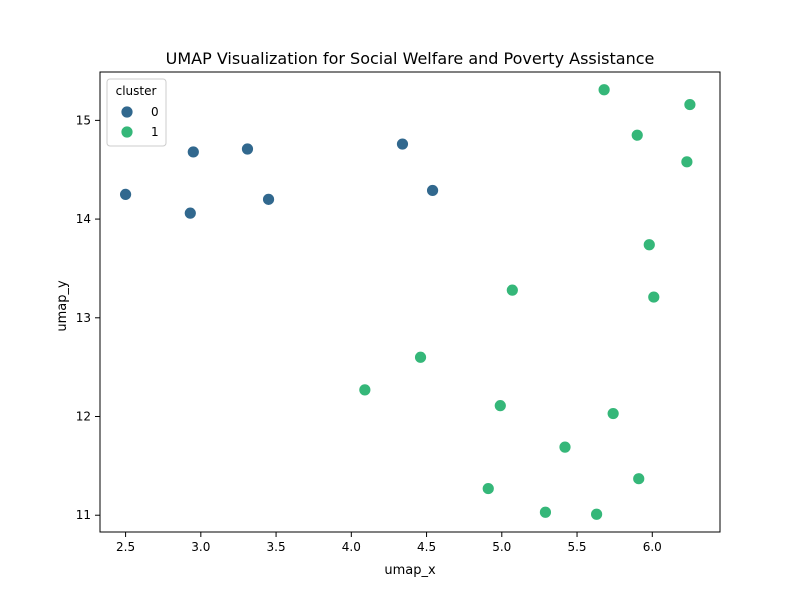 The width and height of the screenshot is (800, 605). Describe the element at coordinates (83, 318) in the screenshot. I see `y-tick-label: 13` at that location.